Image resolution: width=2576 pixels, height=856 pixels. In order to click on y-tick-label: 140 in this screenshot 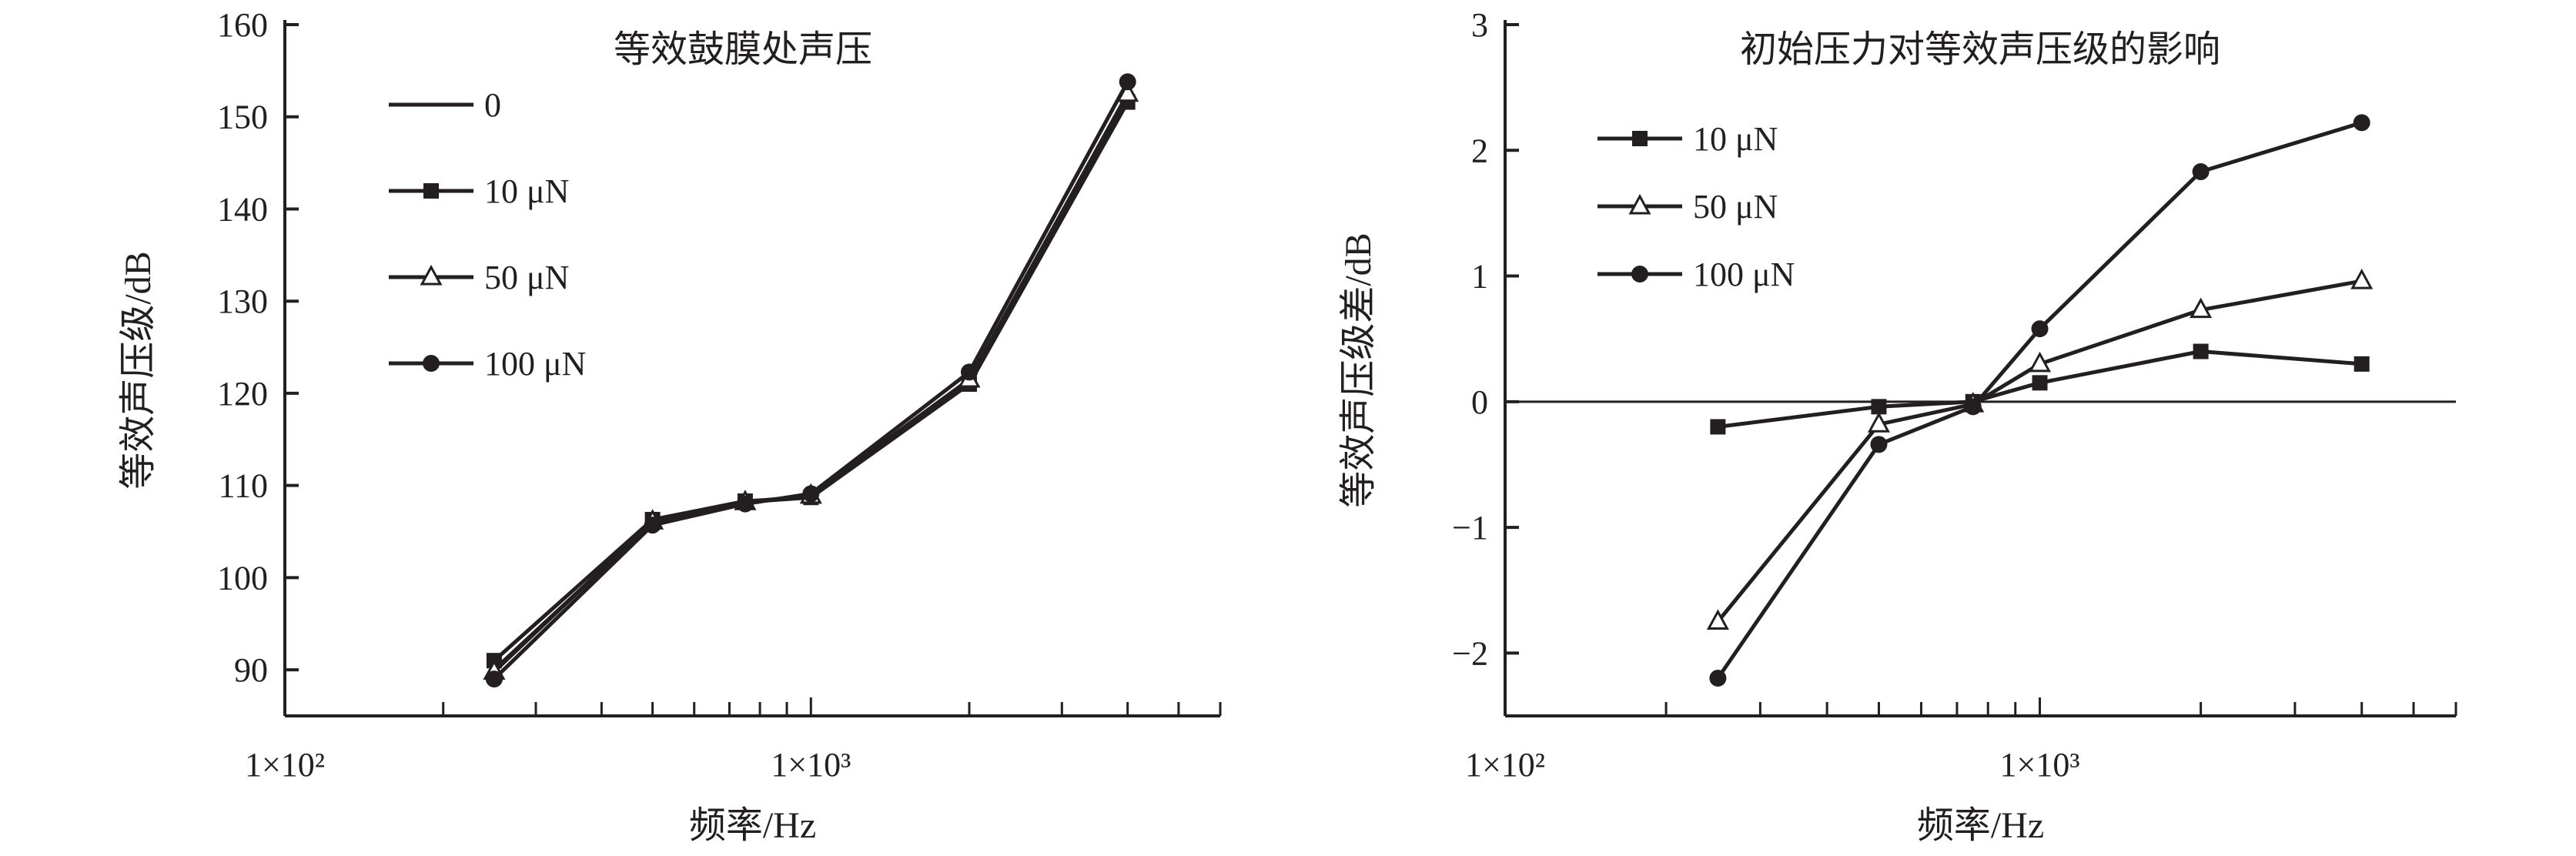, I will do `click(243, 209)`.